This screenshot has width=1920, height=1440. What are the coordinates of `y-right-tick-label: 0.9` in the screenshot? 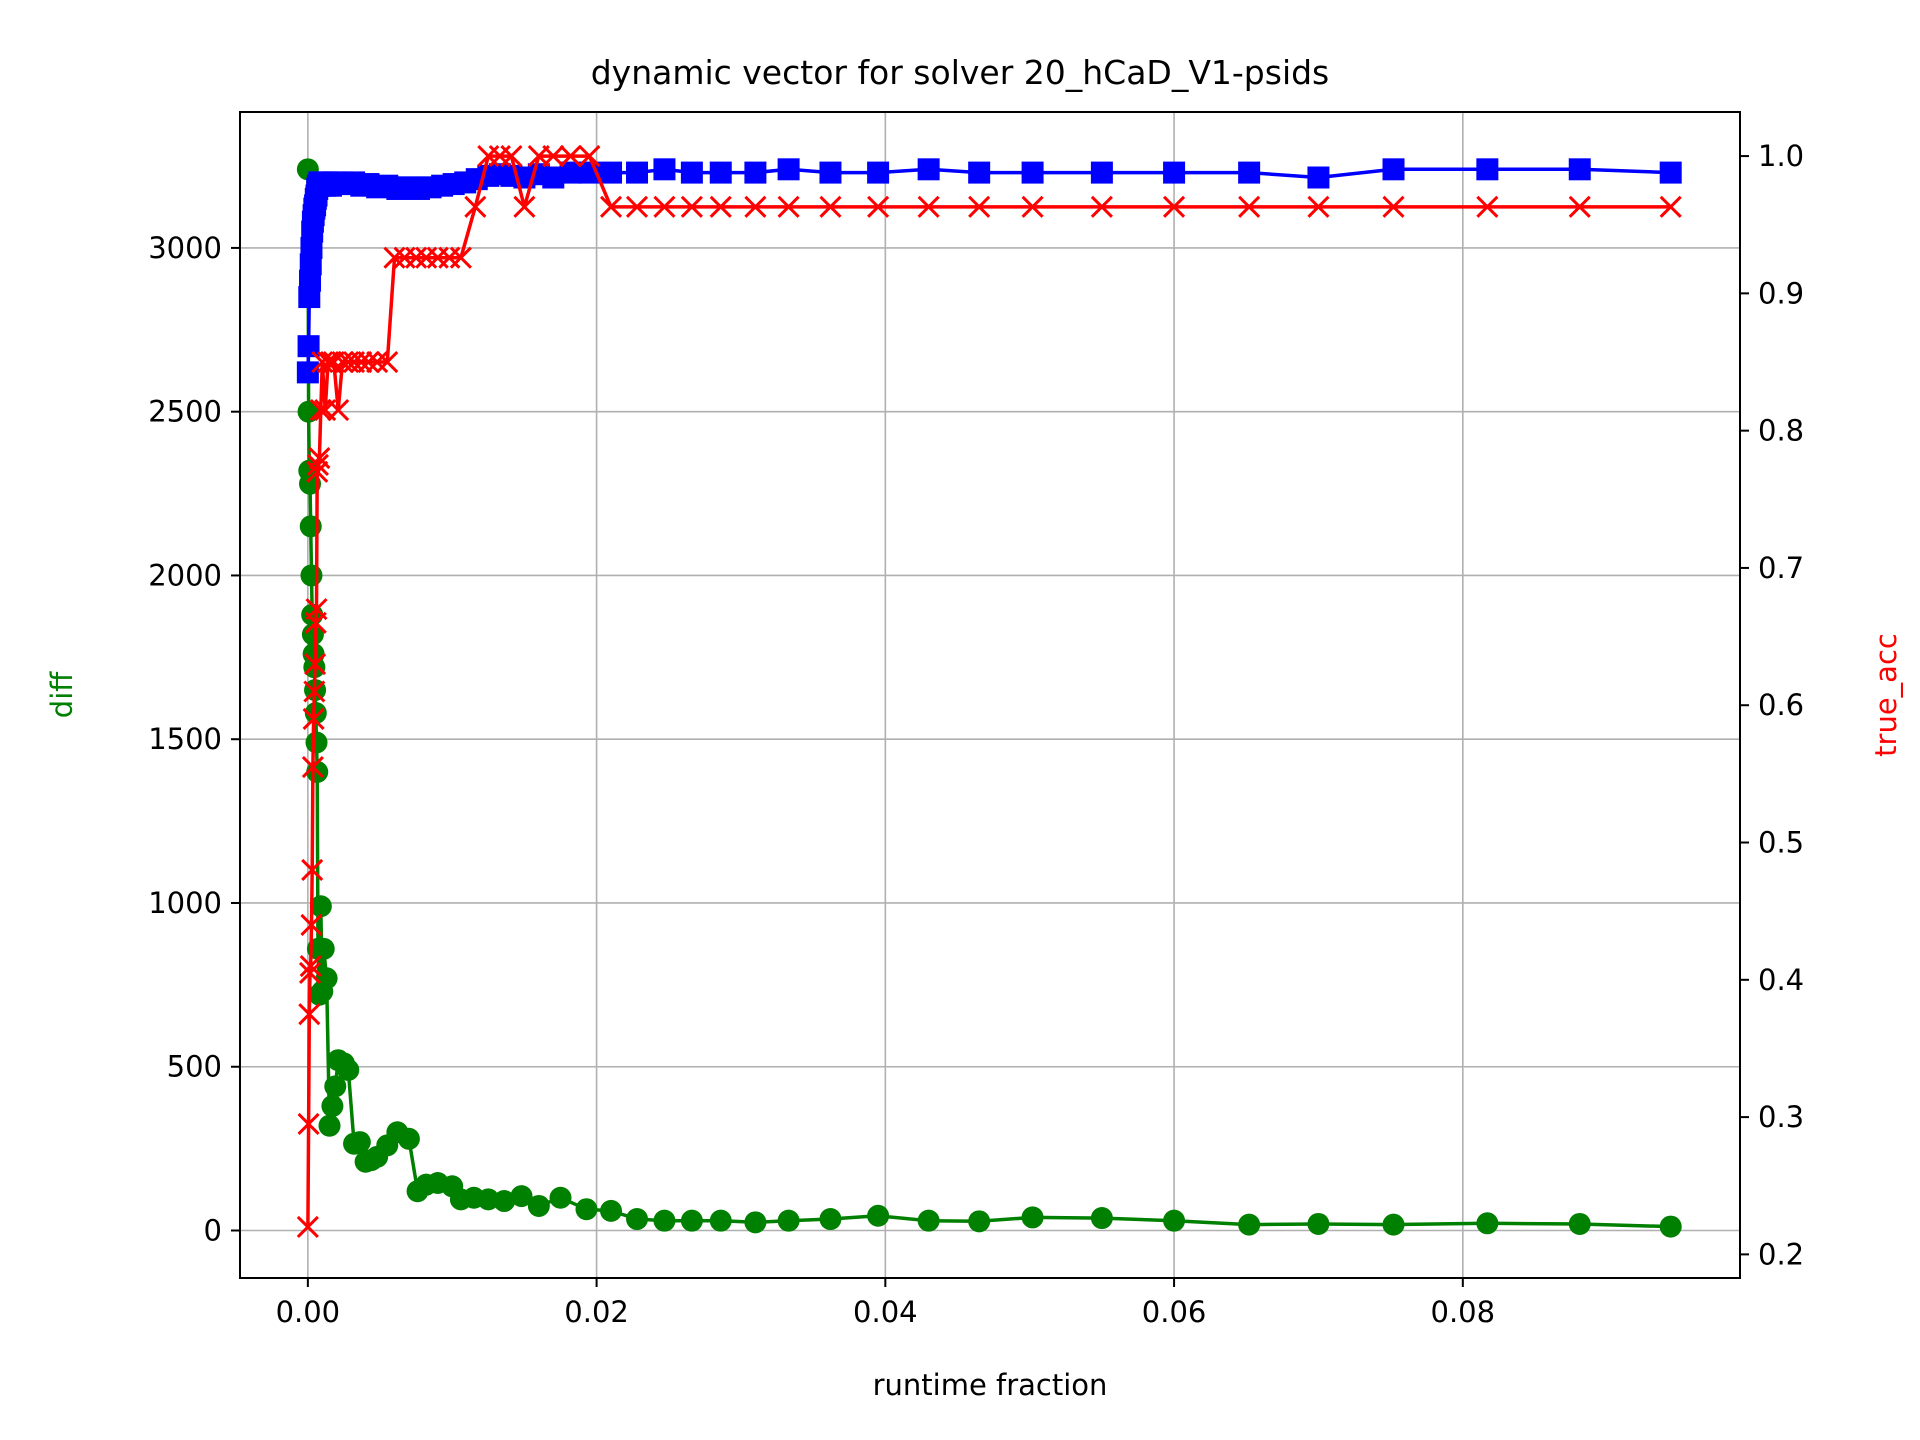 It's located at (1781, 293).